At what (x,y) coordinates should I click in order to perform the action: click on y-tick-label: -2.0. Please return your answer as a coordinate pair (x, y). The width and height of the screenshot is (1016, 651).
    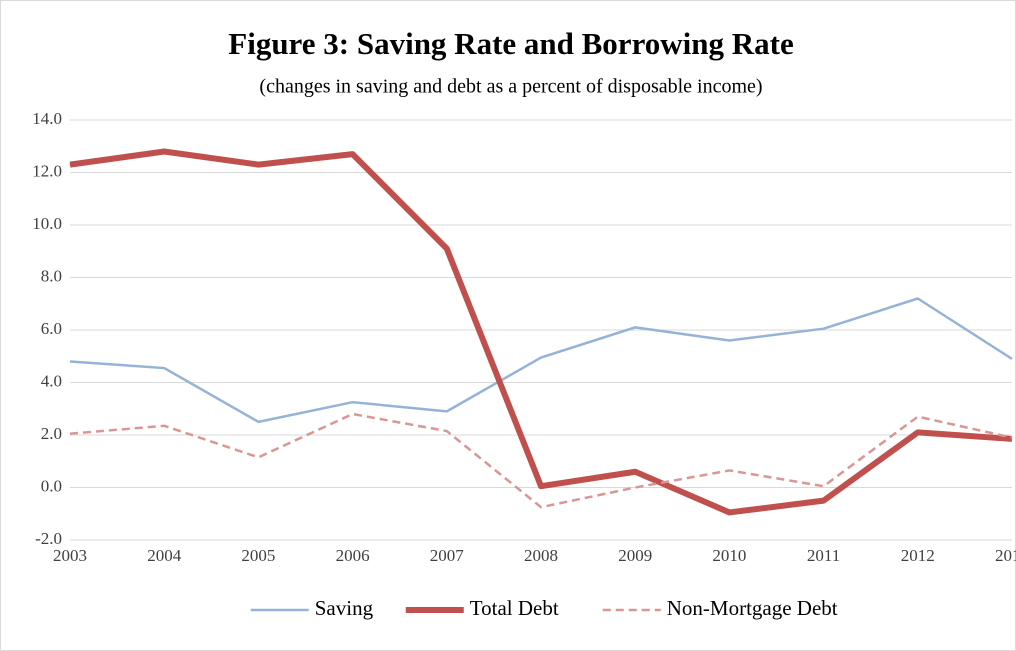
    Looking at the image, I should click on (48, 538).